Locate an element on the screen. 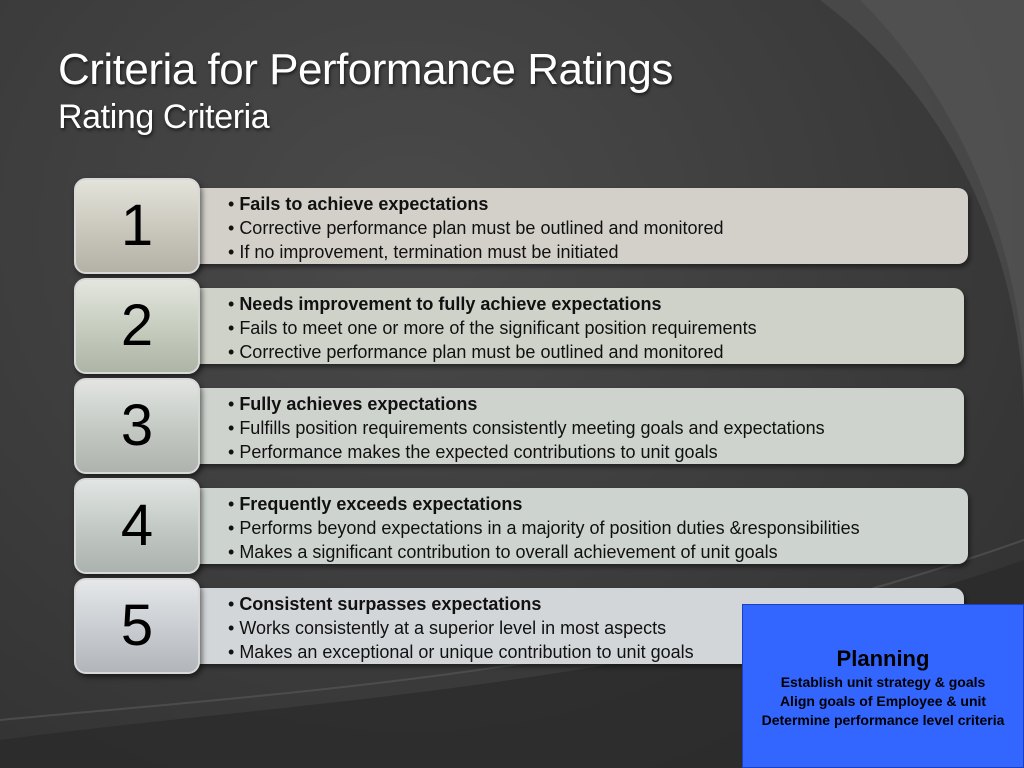 The image size is (1024, 768). rating-number-badge-5: 5 is located at coordinates (137, 626).